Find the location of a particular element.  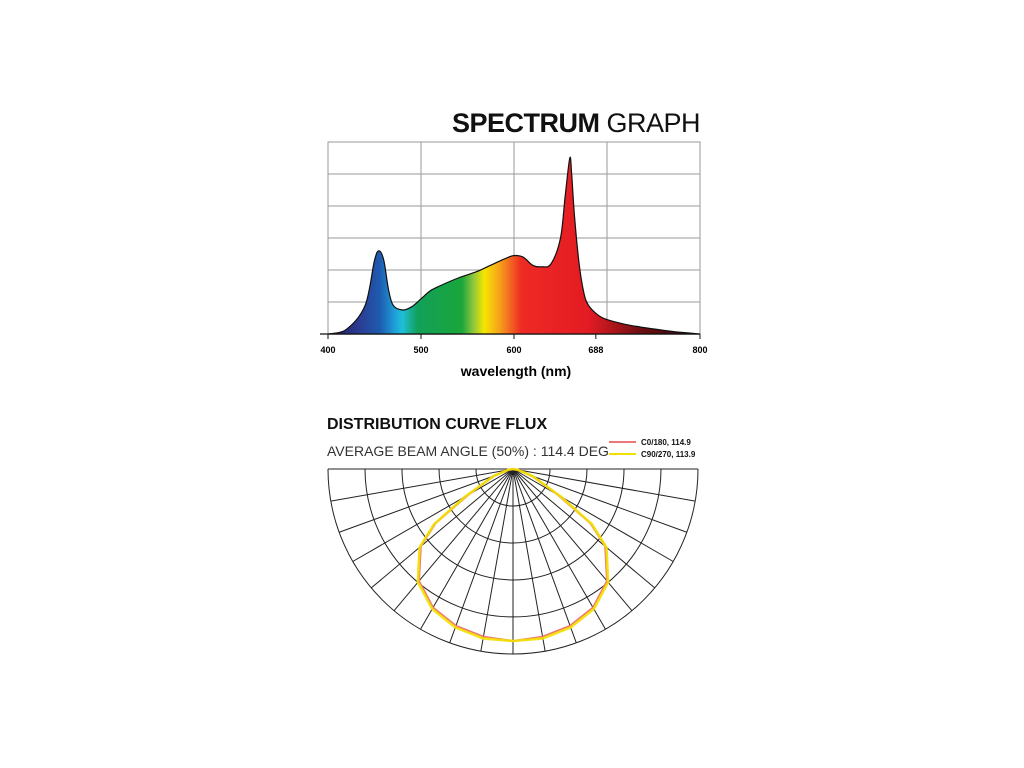

spectrum-curve is located at coordinates (514, 245).